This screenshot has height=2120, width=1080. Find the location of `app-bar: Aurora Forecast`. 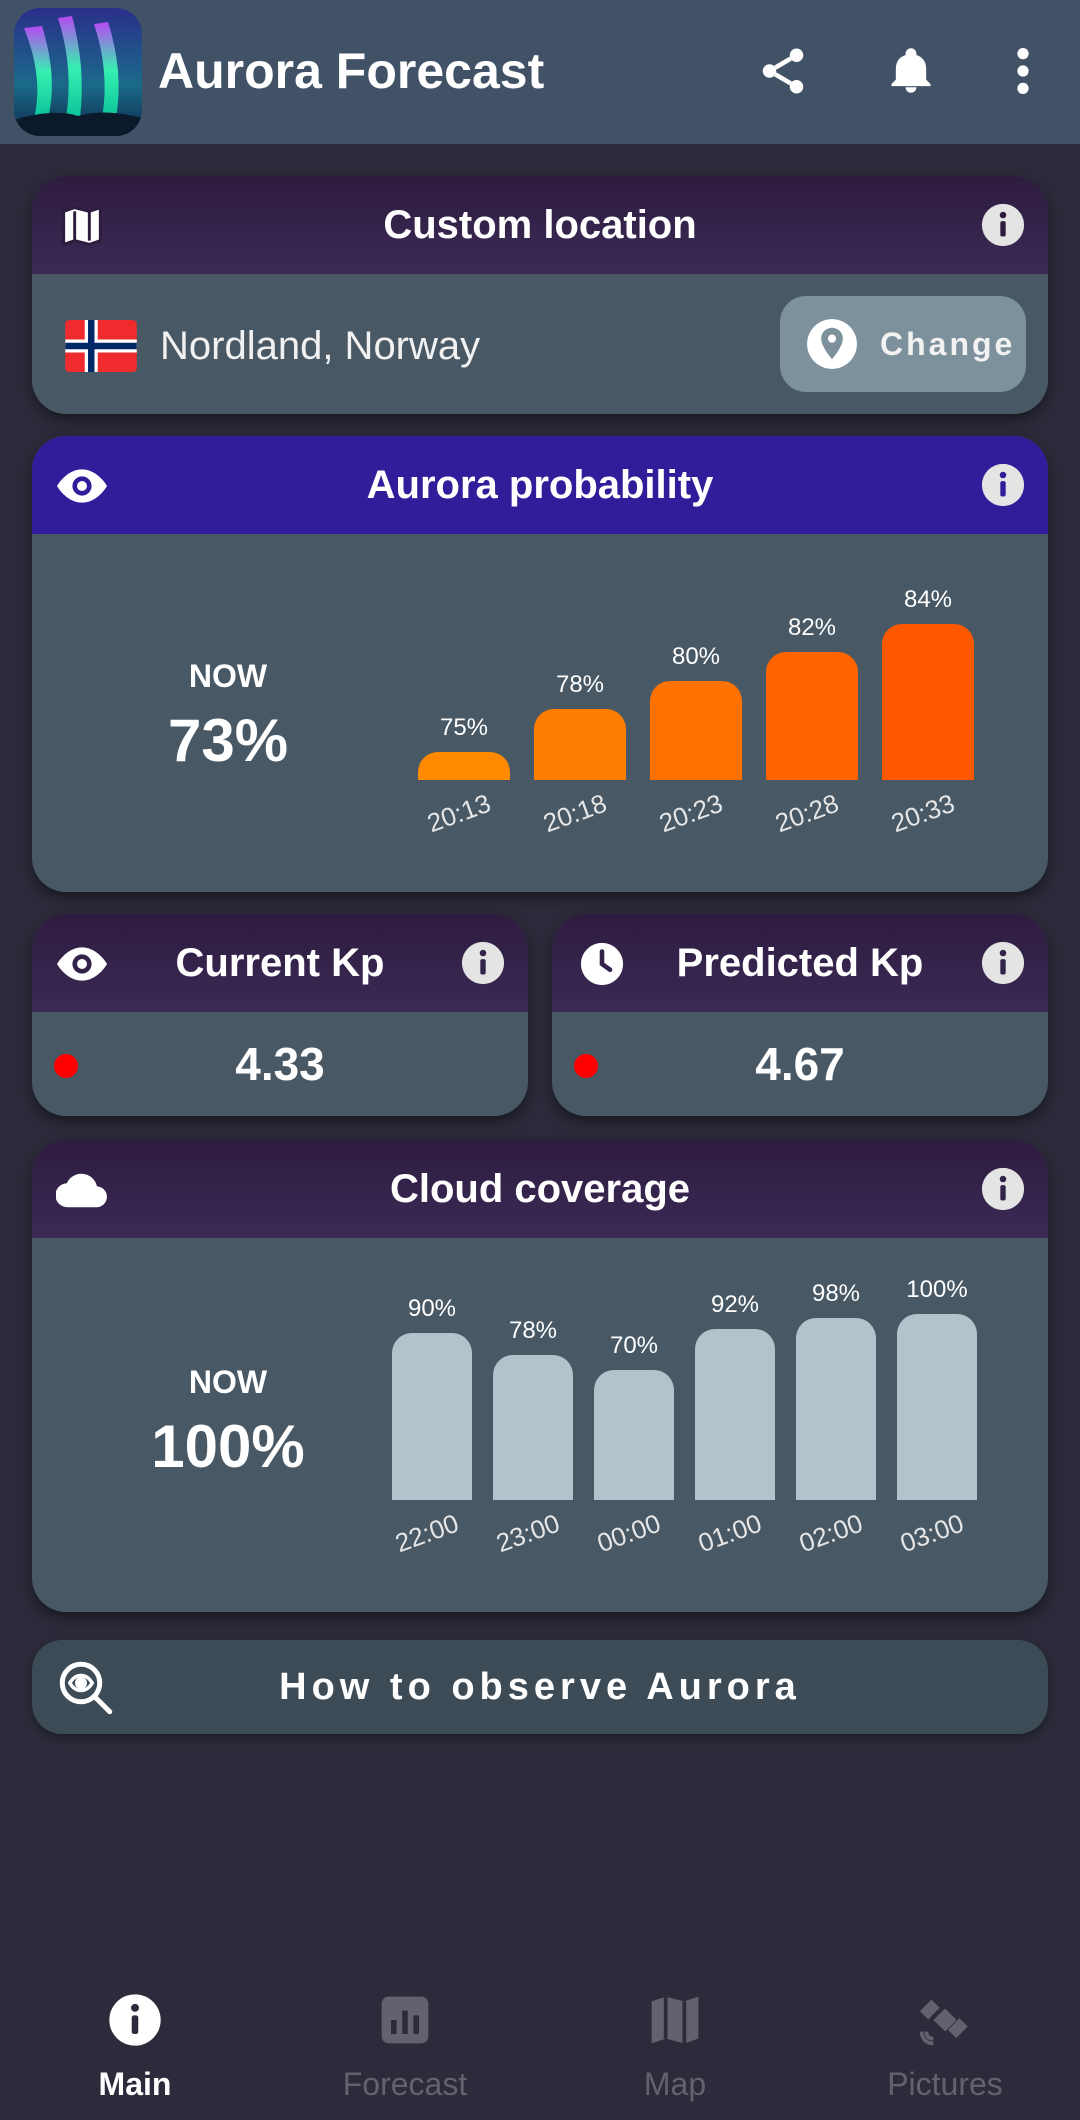

app-bar: Aurora Forecast is located at coordinates (540, 72).